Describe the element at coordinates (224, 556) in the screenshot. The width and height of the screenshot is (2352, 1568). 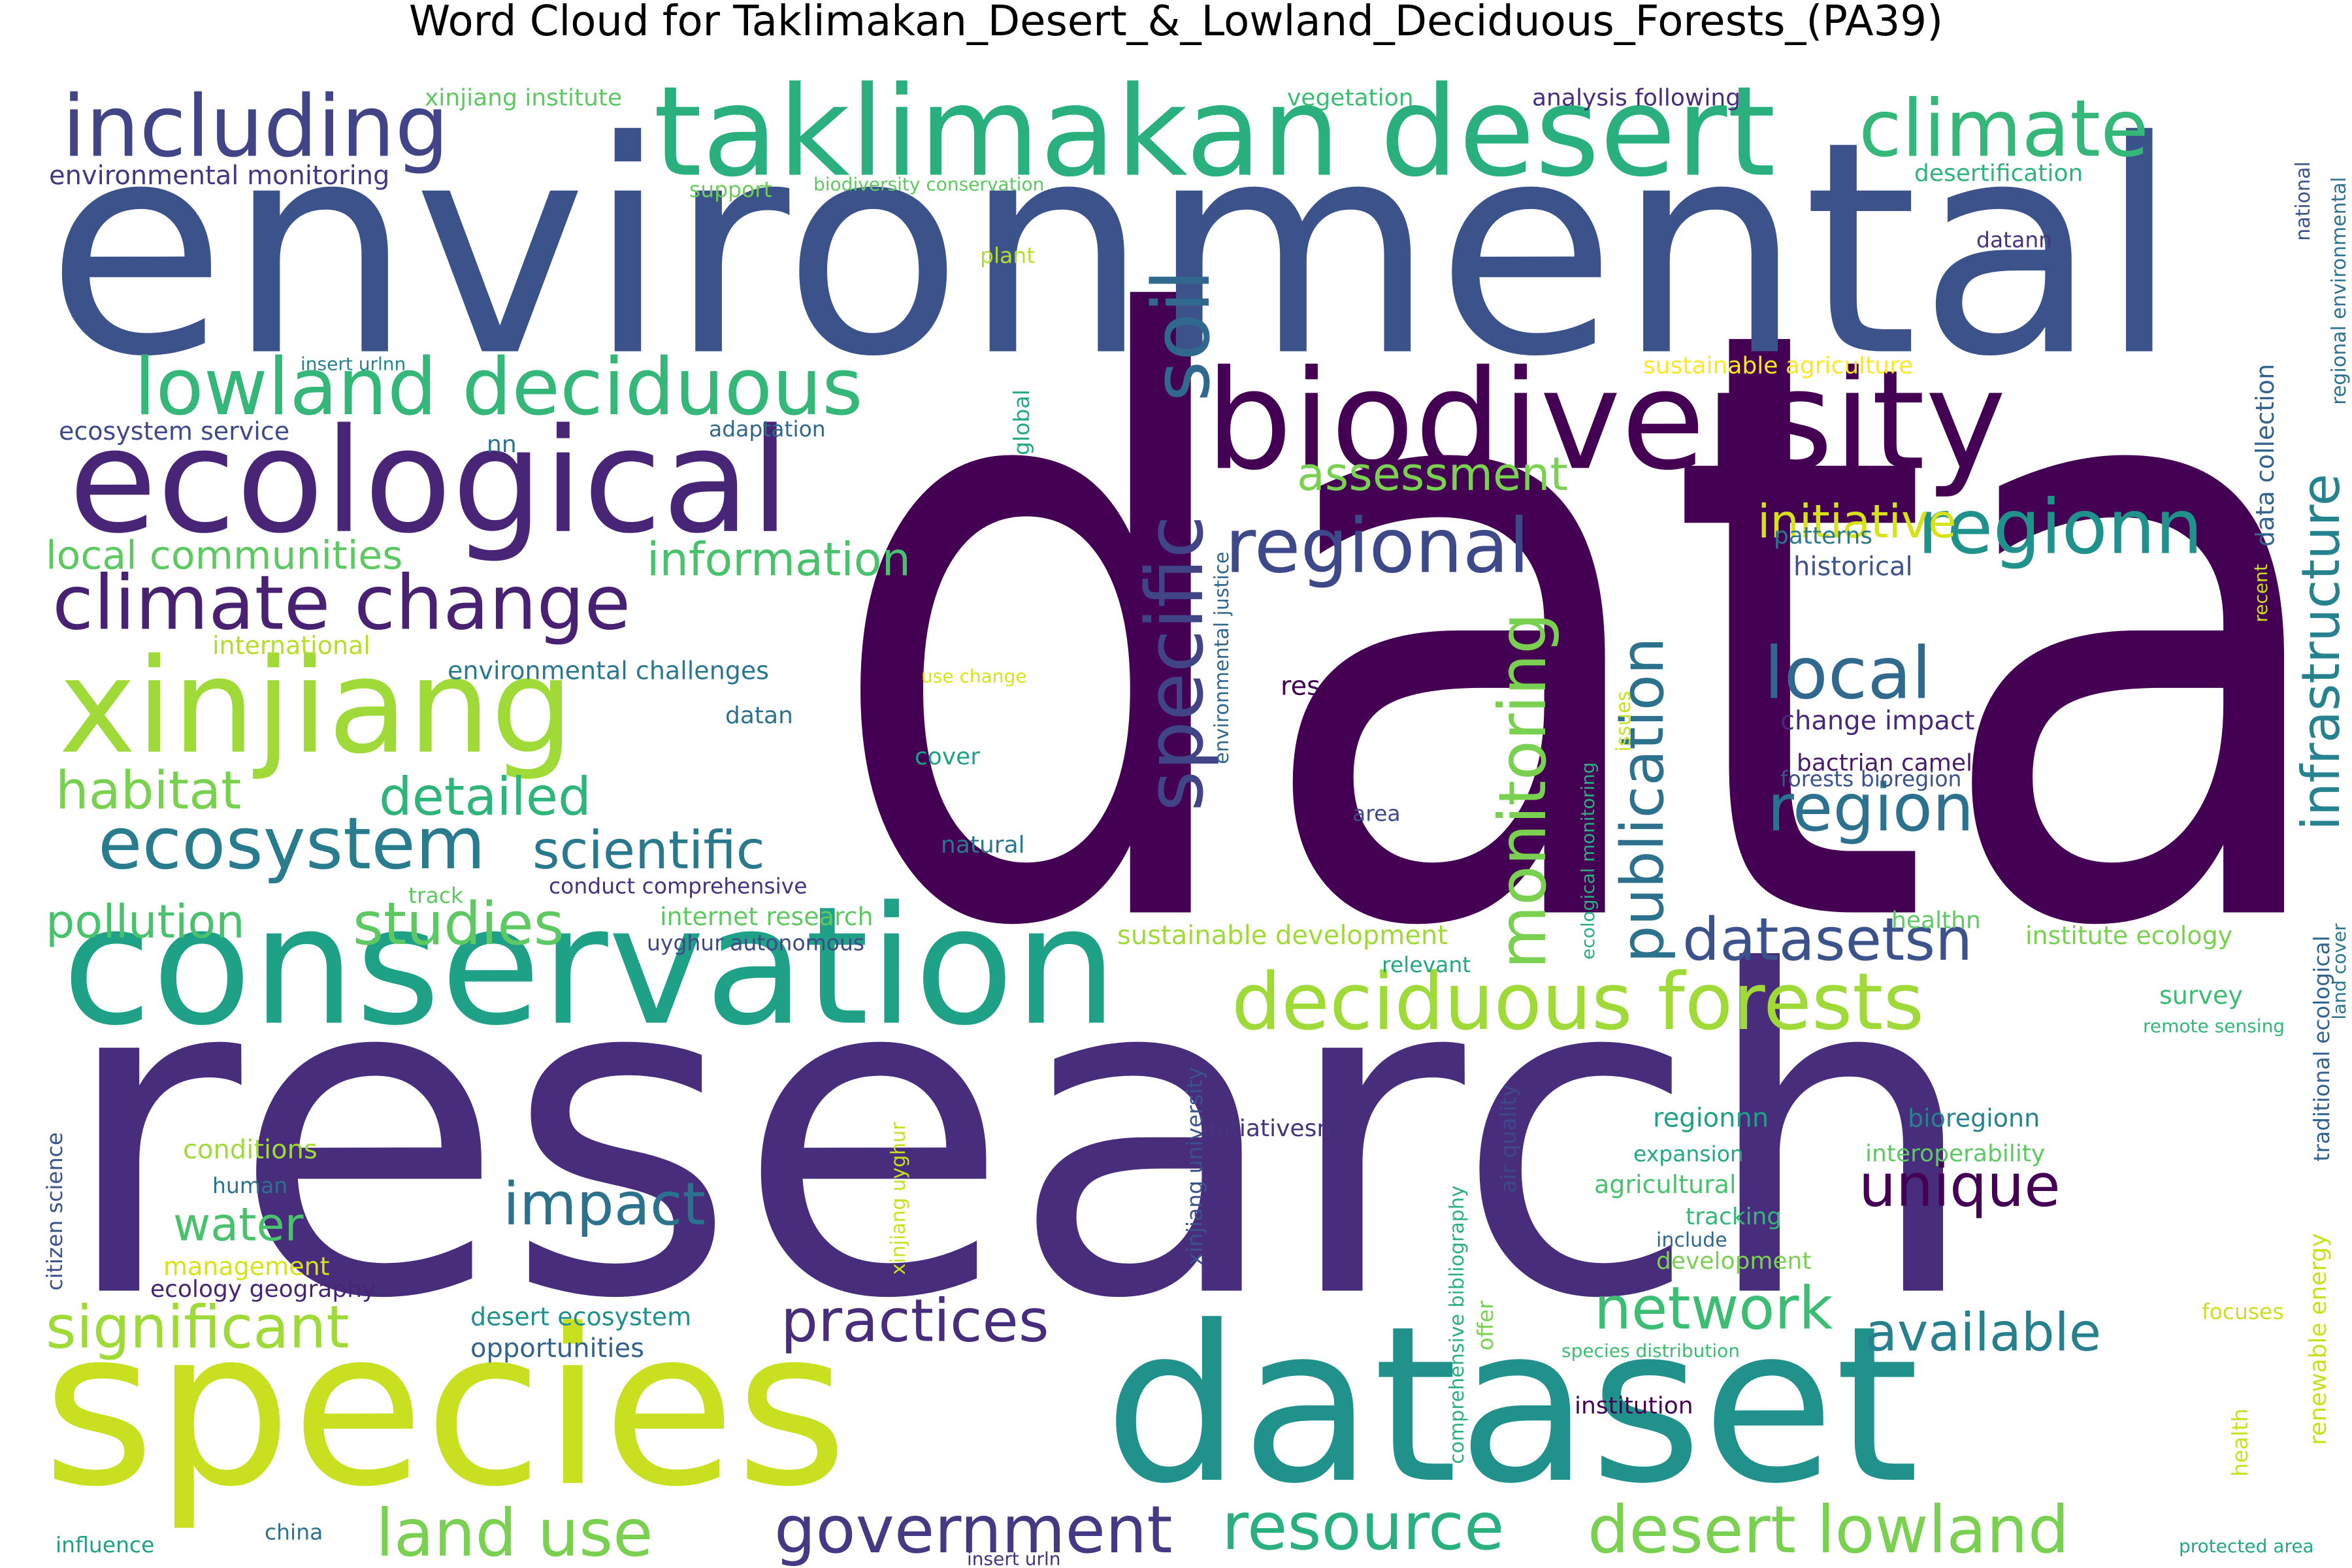
I see `word-local-communities: local communities` at that location.